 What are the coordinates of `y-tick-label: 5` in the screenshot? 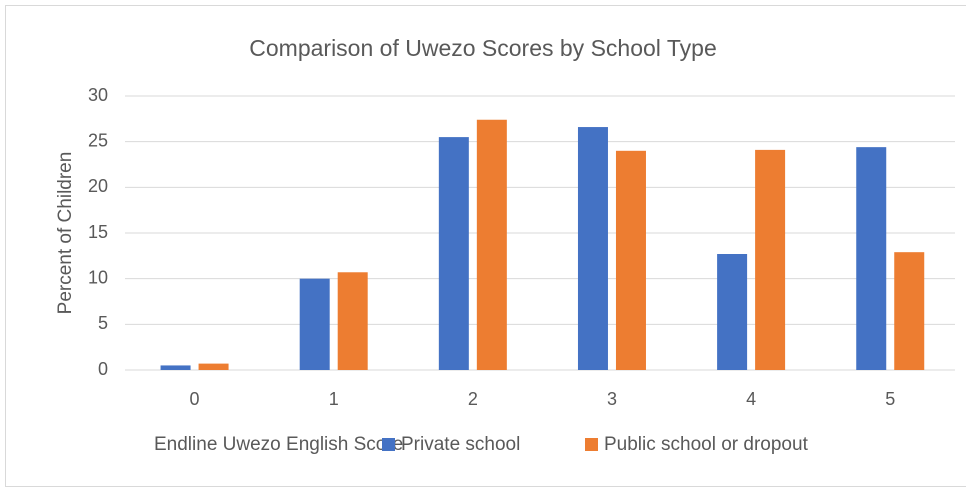 It's located at (103, 323).